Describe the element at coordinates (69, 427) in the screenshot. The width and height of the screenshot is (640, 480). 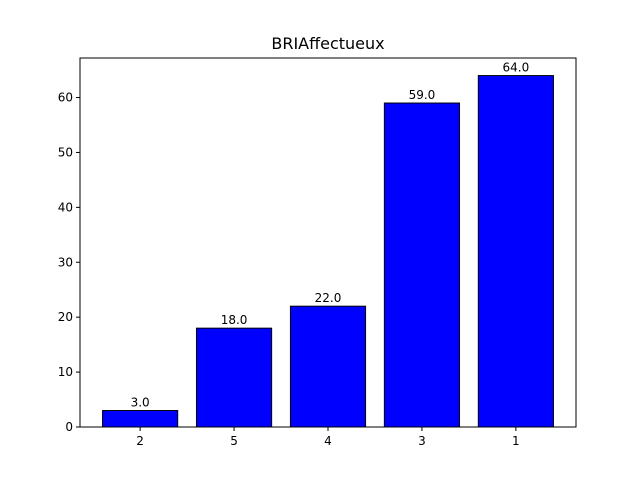
I see `y-tick-label: 0` at that location.